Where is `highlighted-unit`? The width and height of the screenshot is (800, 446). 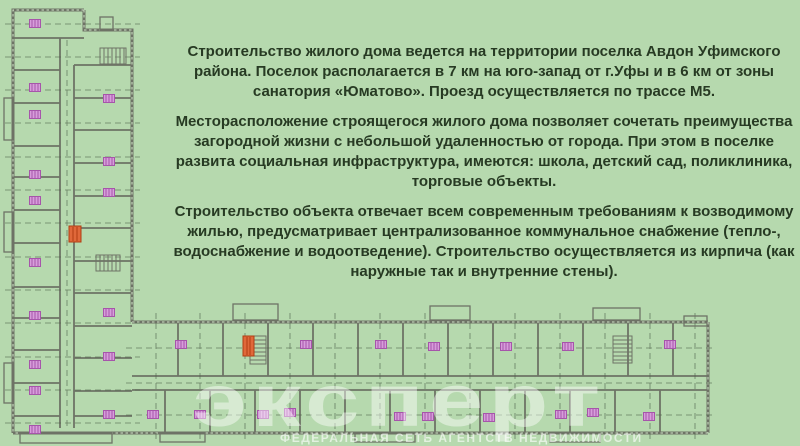
highlighted-unit is located at coordinates (161, 291).